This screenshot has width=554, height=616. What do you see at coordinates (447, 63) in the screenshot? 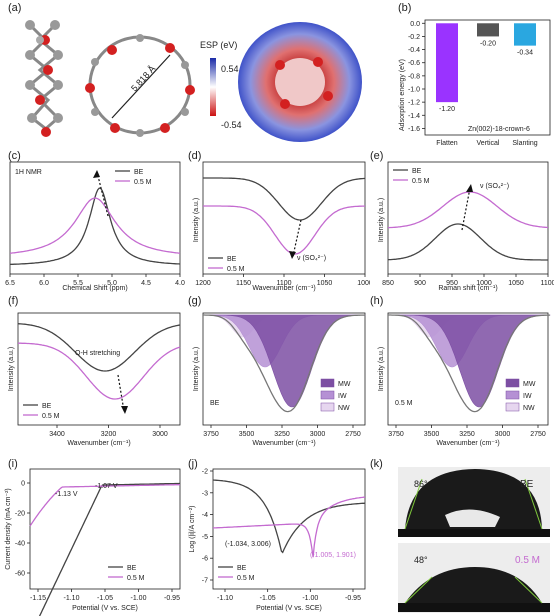
I see `b-bar-flatten` at bounding box center [447, 63].